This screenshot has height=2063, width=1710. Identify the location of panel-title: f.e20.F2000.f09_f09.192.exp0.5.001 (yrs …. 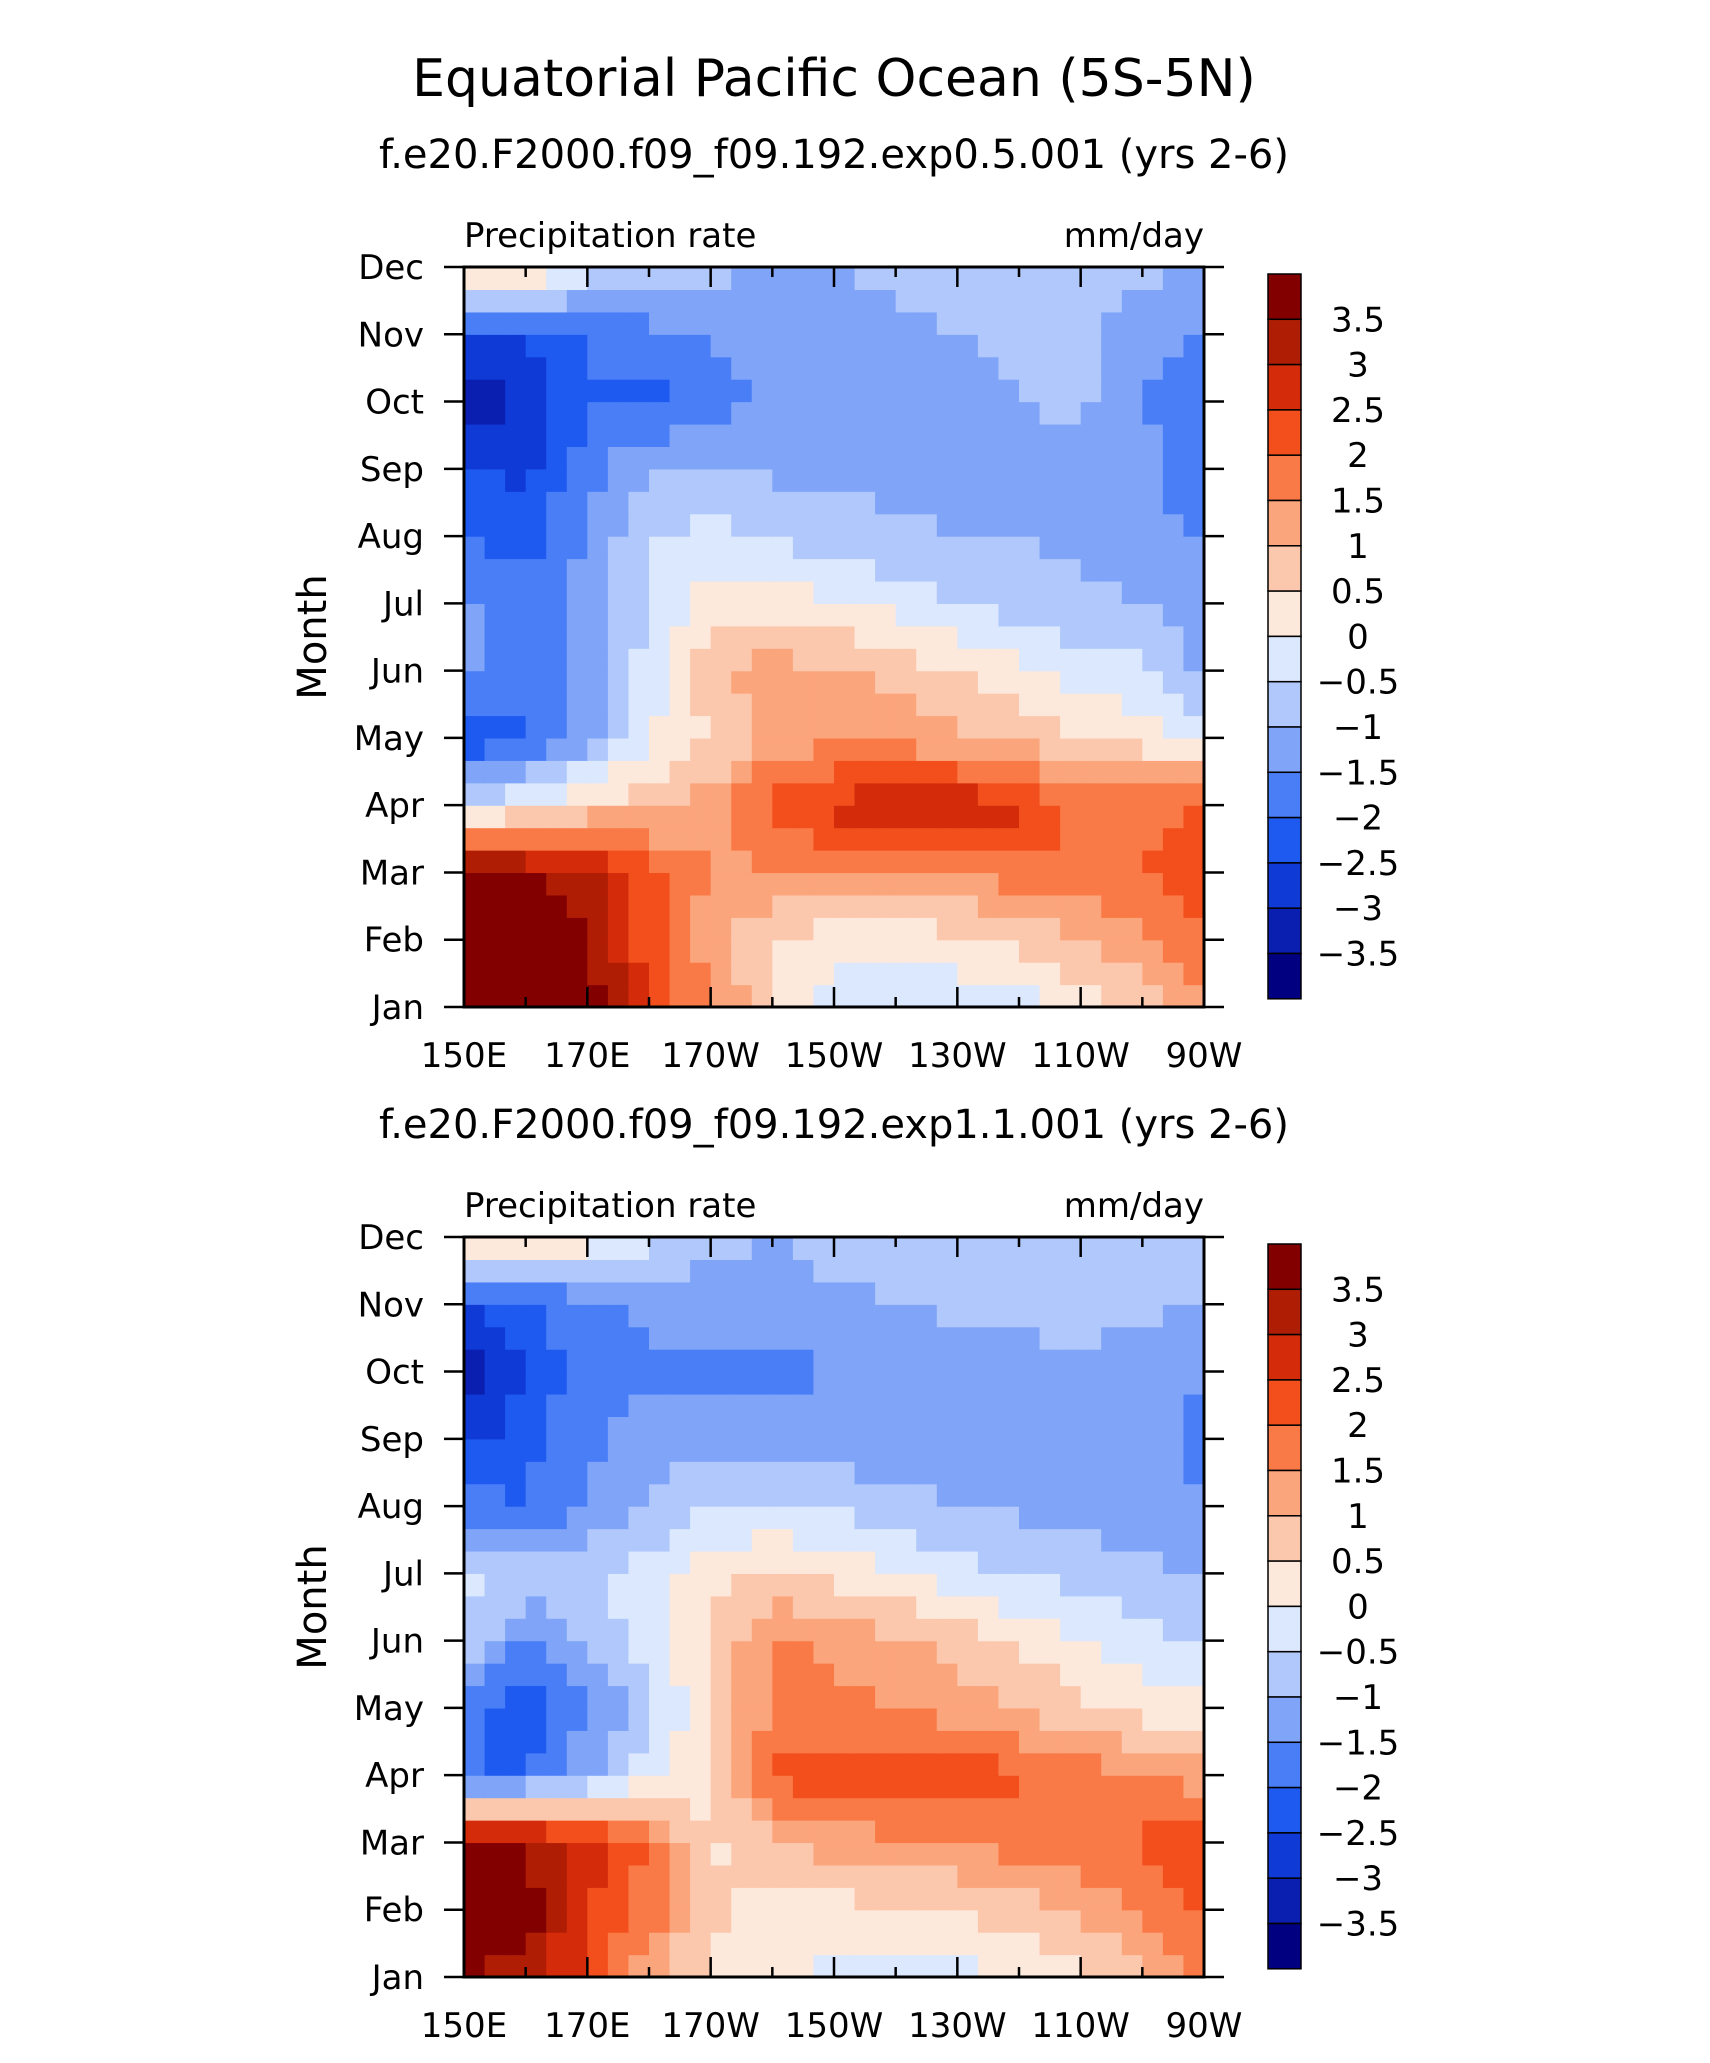
(834, 155).